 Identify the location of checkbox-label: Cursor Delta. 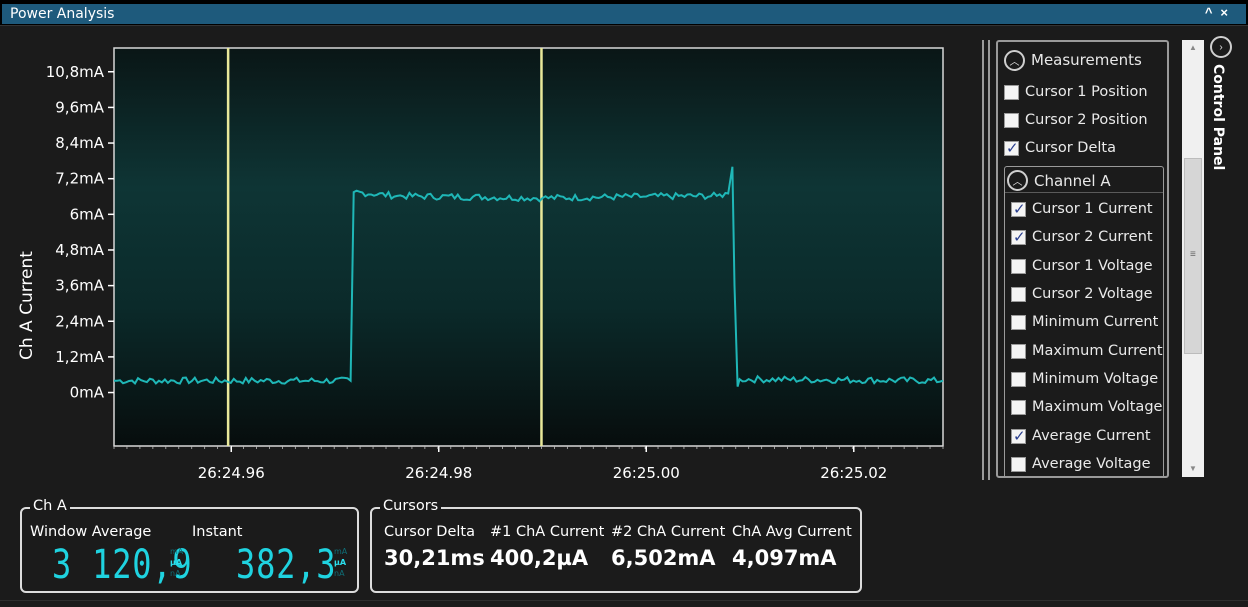
(1070, 148).